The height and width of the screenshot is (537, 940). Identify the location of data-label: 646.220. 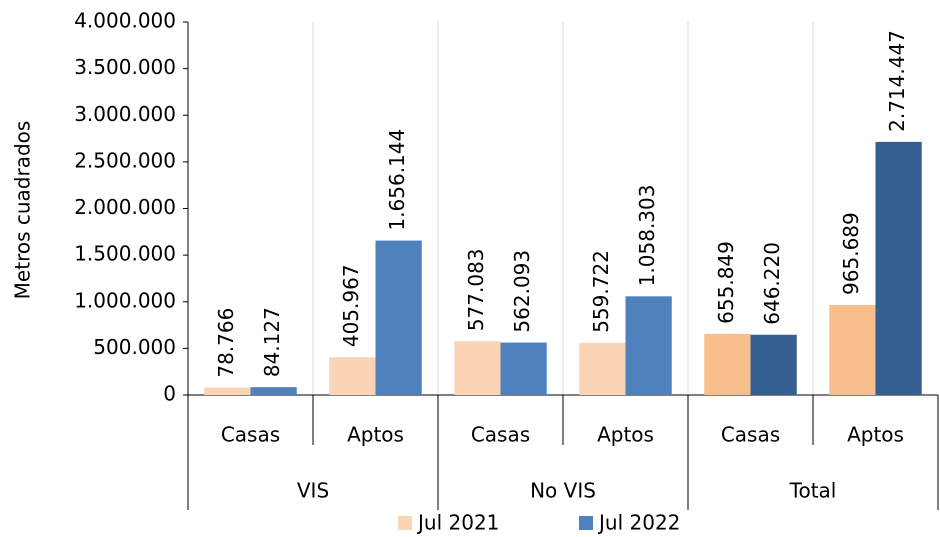
(772, 283).